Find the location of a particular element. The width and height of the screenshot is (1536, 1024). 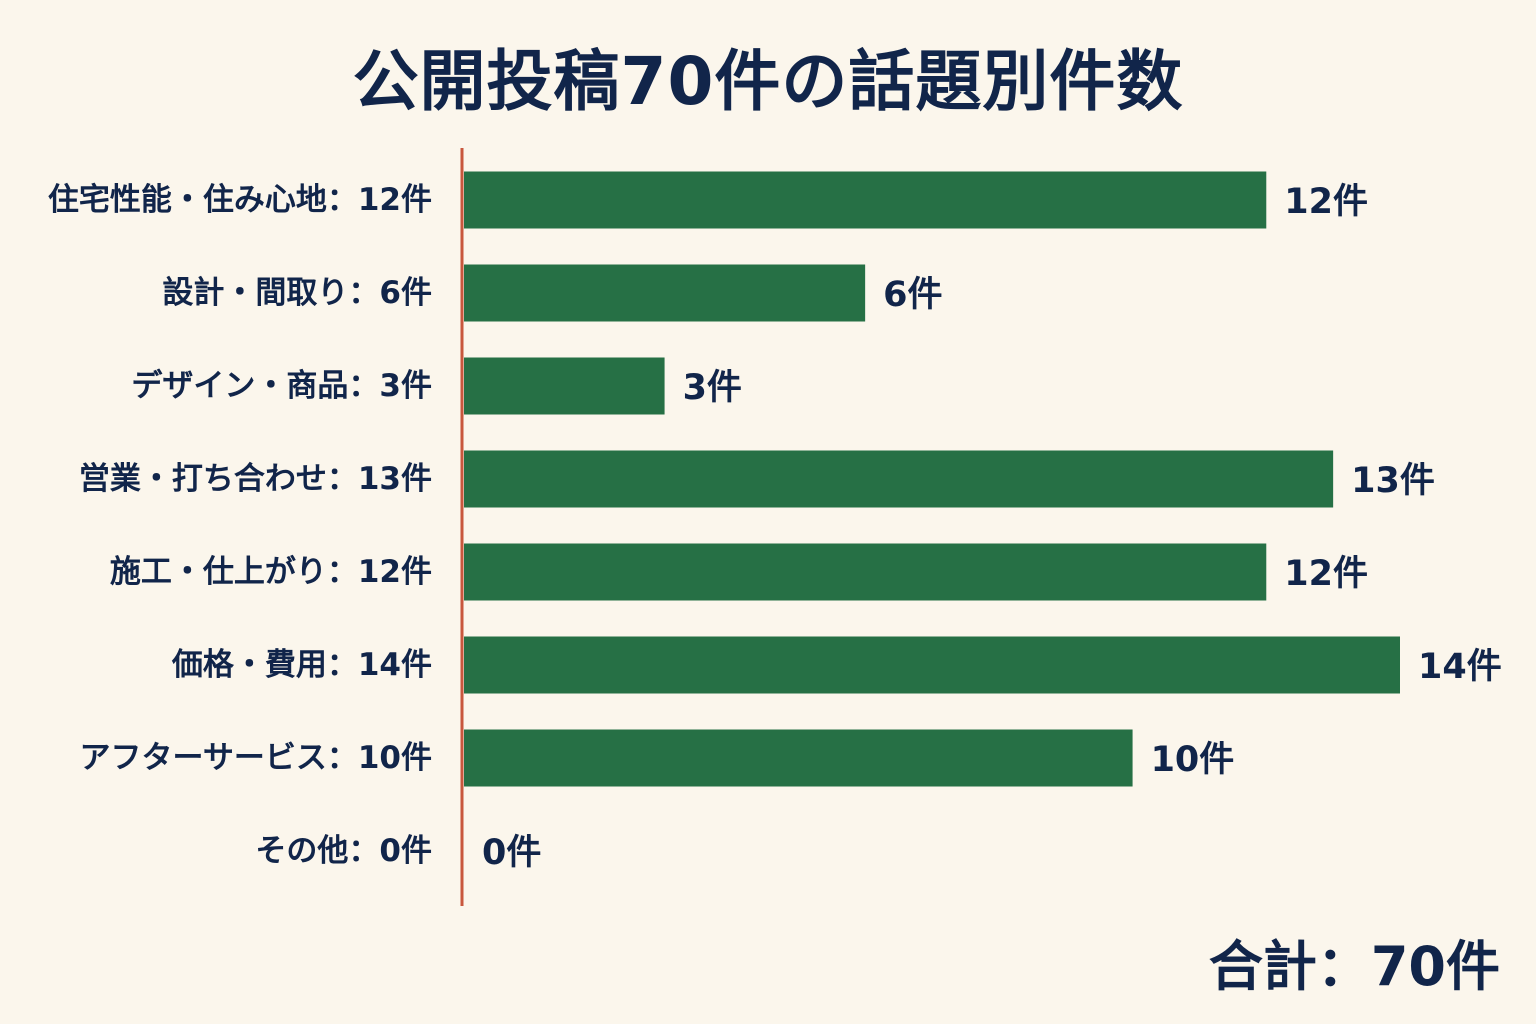

category-label: その他：0件 is located at coordinates (343, 851).